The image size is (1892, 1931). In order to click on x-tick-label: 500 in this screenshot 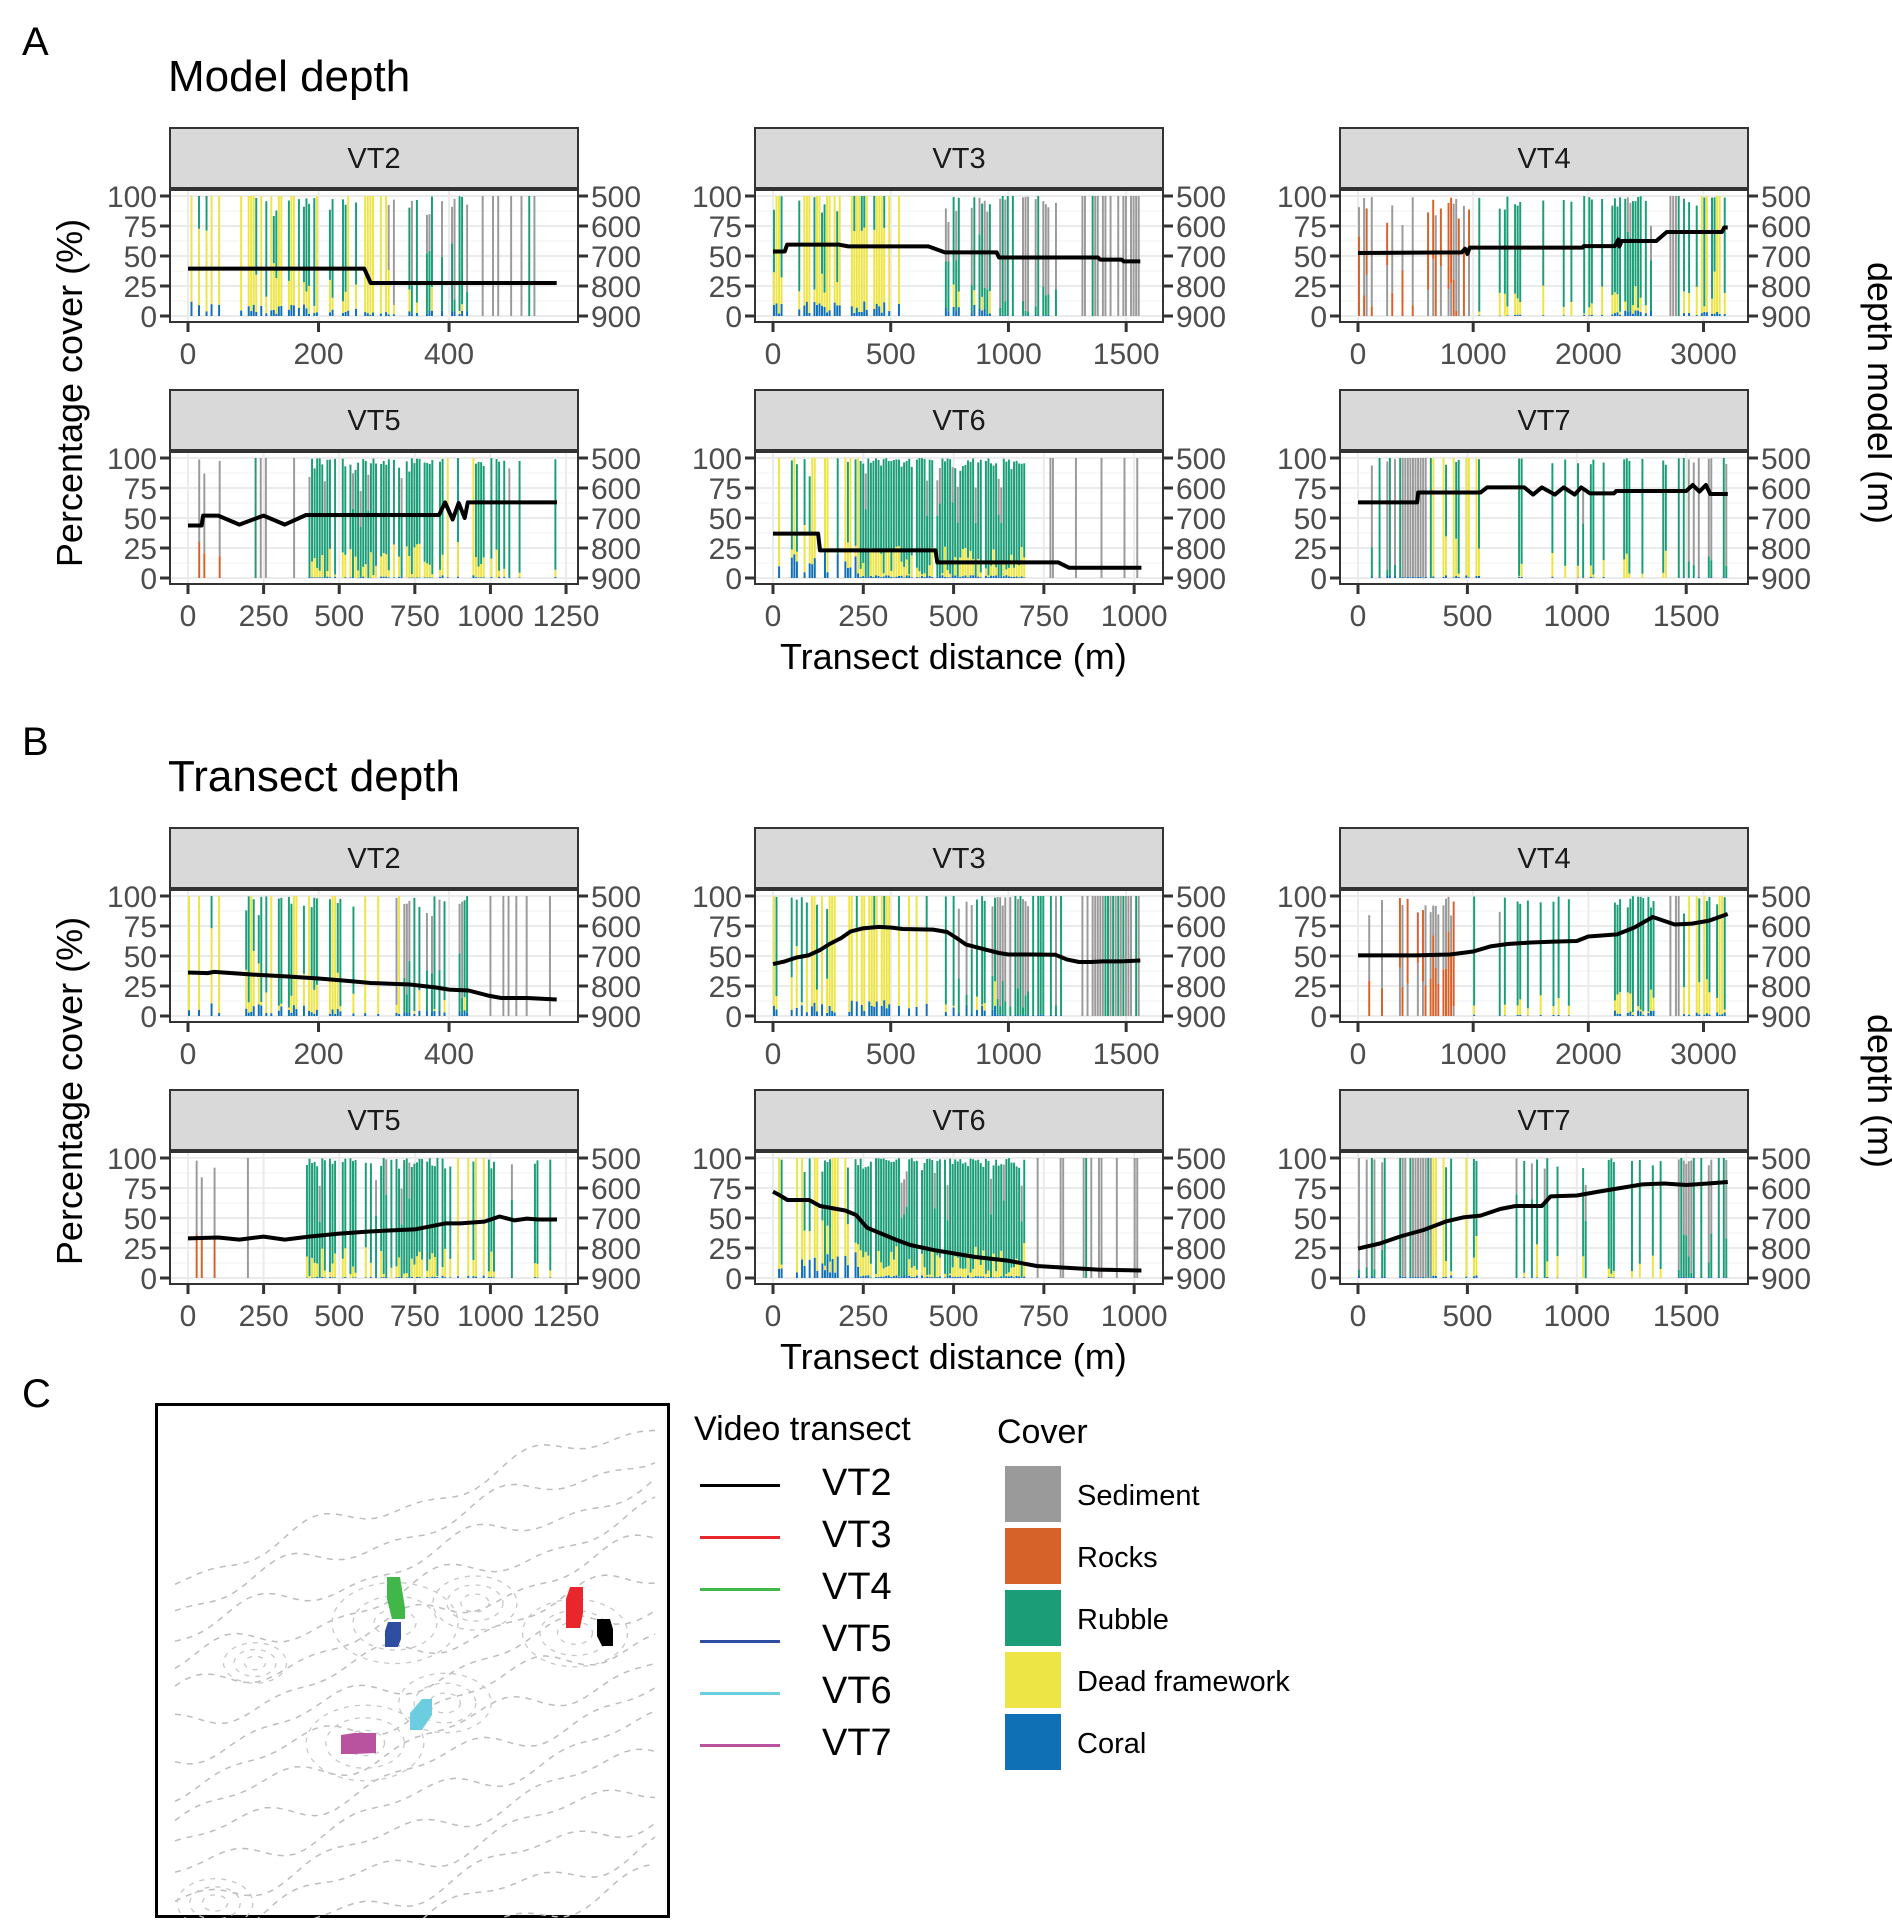, I will do `click(339, 1316)`.